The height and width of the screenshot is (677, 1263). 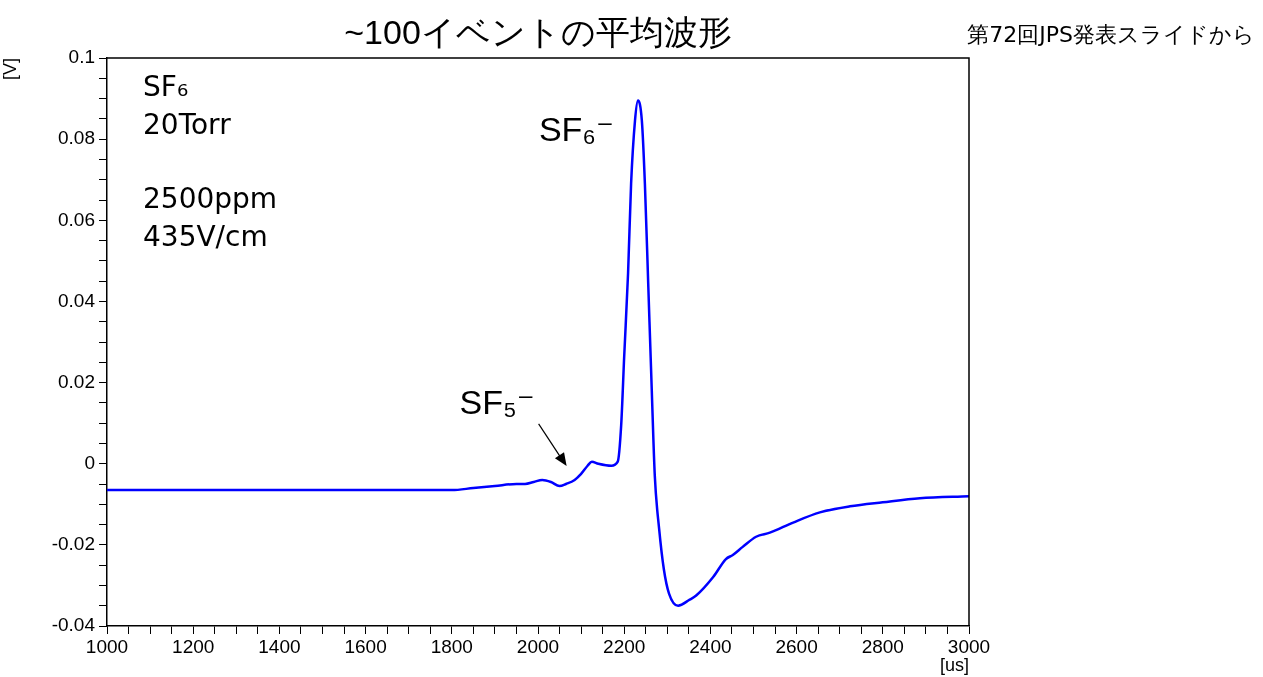 What do you see at coordinates (576, 128) in the screenshot?
I see `annotation: SF₆⁻` at bounding box center [576, 128].